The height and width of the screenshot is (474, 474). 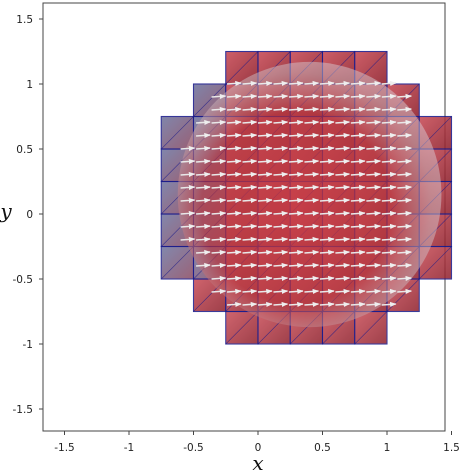 What do you see at coordinates (193, 448) in the screenshot?
I see `x-tick-label: -0.5` at bounding box center [193, 448].